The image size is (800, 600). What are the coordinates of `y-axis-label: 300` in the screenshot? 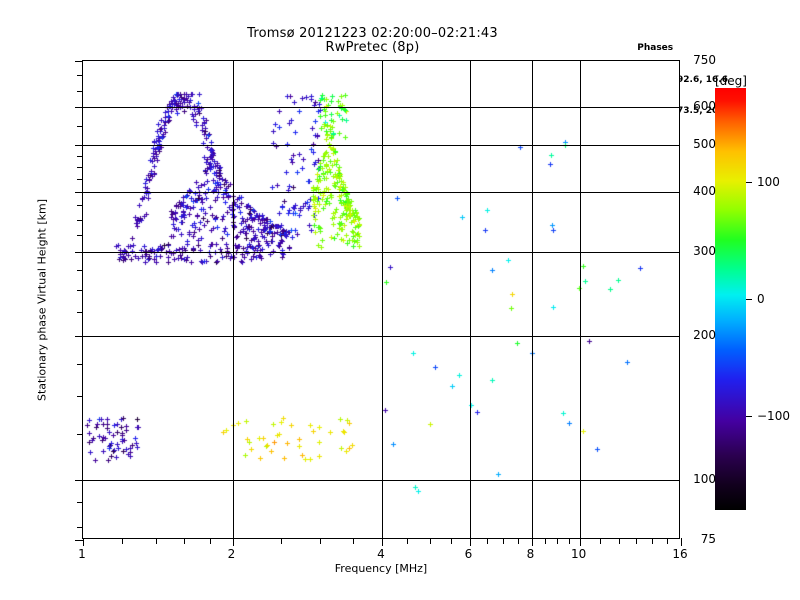 It's located at (704, 250).